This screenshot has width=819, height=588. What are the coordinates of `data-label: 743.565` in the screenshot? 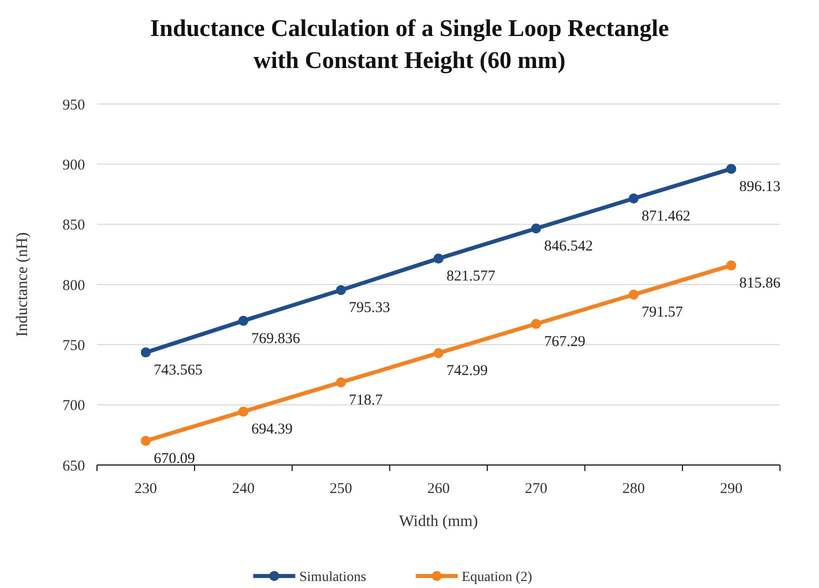 It's located at (178, 370).